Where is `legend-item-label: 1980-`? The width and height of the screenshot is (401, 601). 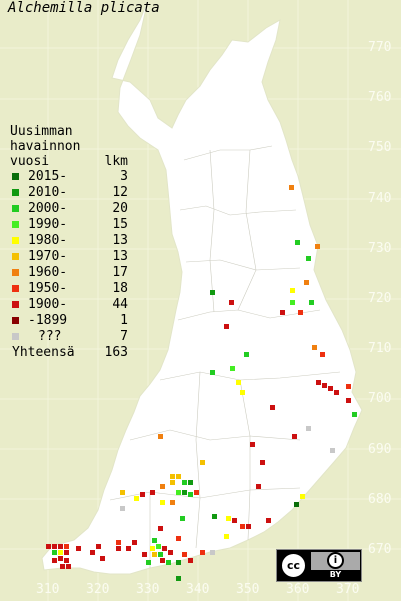 legend-item-label: 1980- is located at coordinates (48, 240).